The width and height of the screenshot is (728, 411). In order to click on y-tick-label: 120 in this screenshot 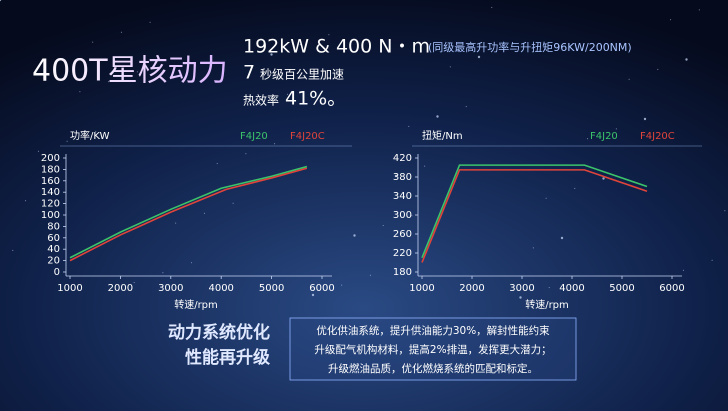, I will do `click(50, 204)`.